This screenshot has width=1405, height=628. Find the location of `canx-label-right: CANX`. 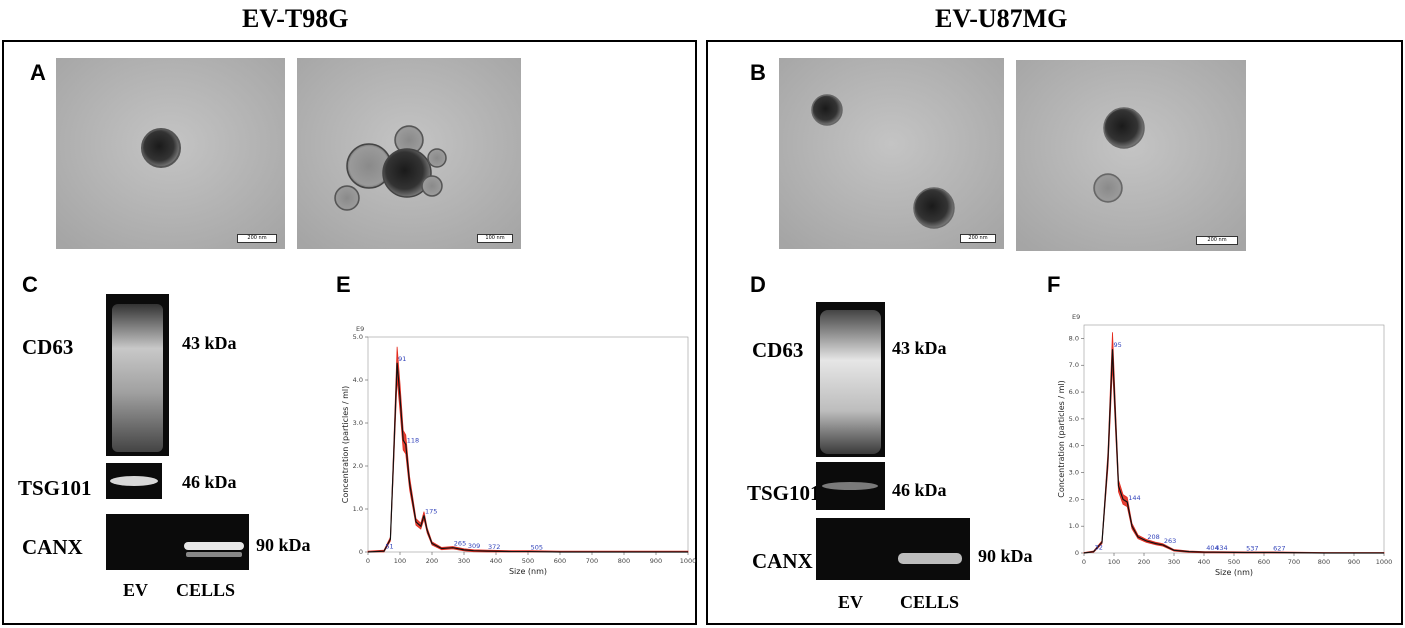

canx-label-right: CANX is located at coordinates (782, 561).